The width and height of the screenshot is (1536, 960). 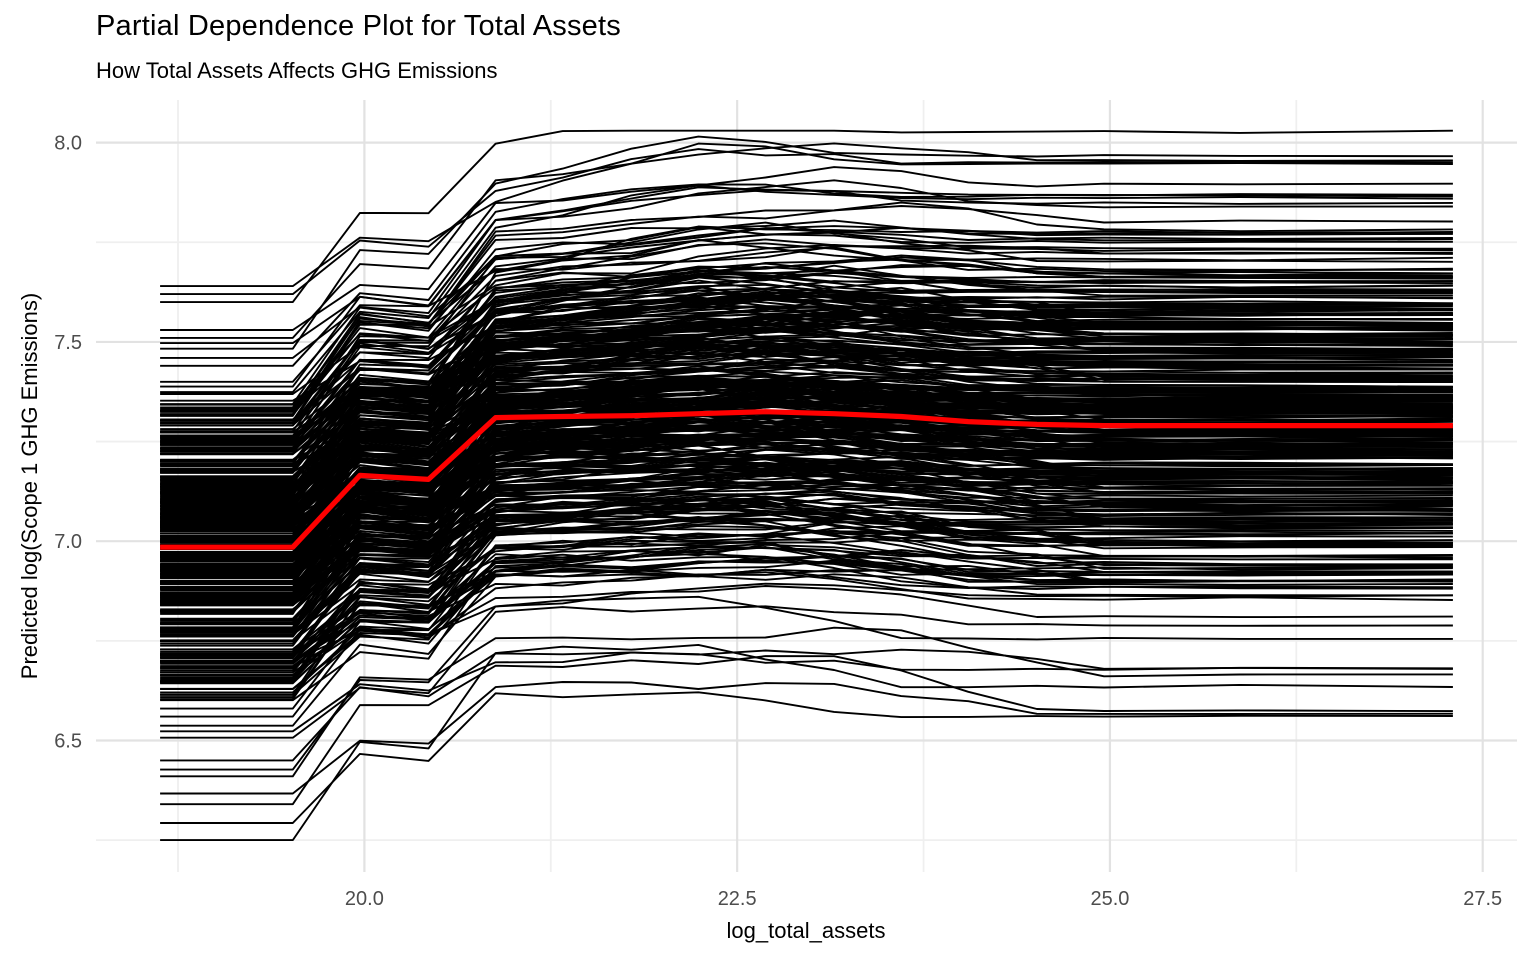 What do you see at coordinates (358, 26) in the screenshot?
I see `plot-title: Partial Dependence Plot for Total Assets` at bounding box center [358, 26].